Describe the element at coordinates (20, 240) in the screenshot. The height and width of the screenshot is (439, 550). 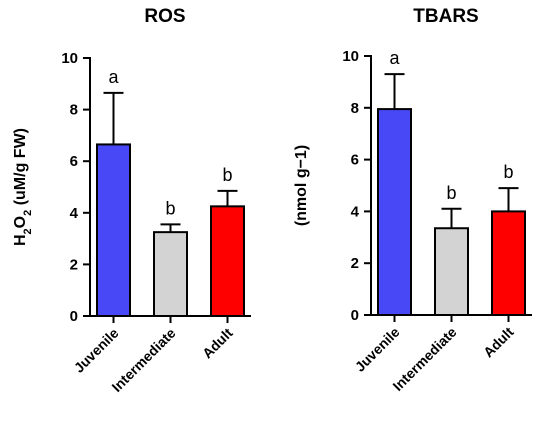
I see `y-axis-label-part: H` at that location.